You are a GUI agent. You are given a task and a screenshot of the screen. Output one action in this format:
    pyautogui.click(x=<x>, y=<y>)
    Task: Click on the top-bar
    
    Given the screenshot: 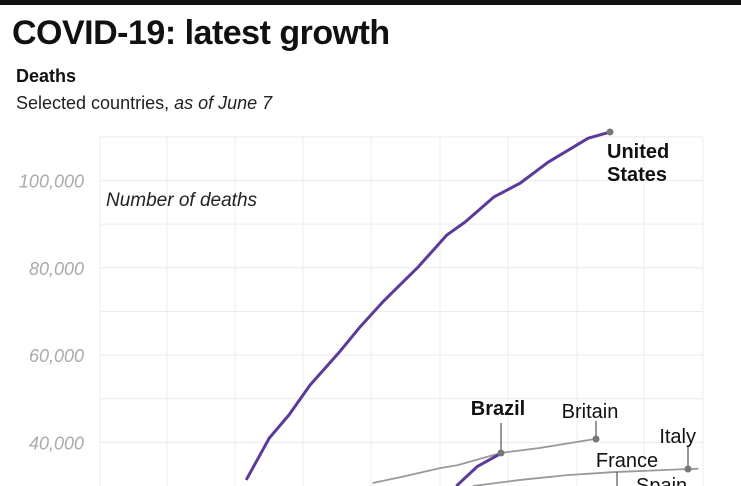 What is the action you would take?
    pyautogui.click(x=370, y=2)
    